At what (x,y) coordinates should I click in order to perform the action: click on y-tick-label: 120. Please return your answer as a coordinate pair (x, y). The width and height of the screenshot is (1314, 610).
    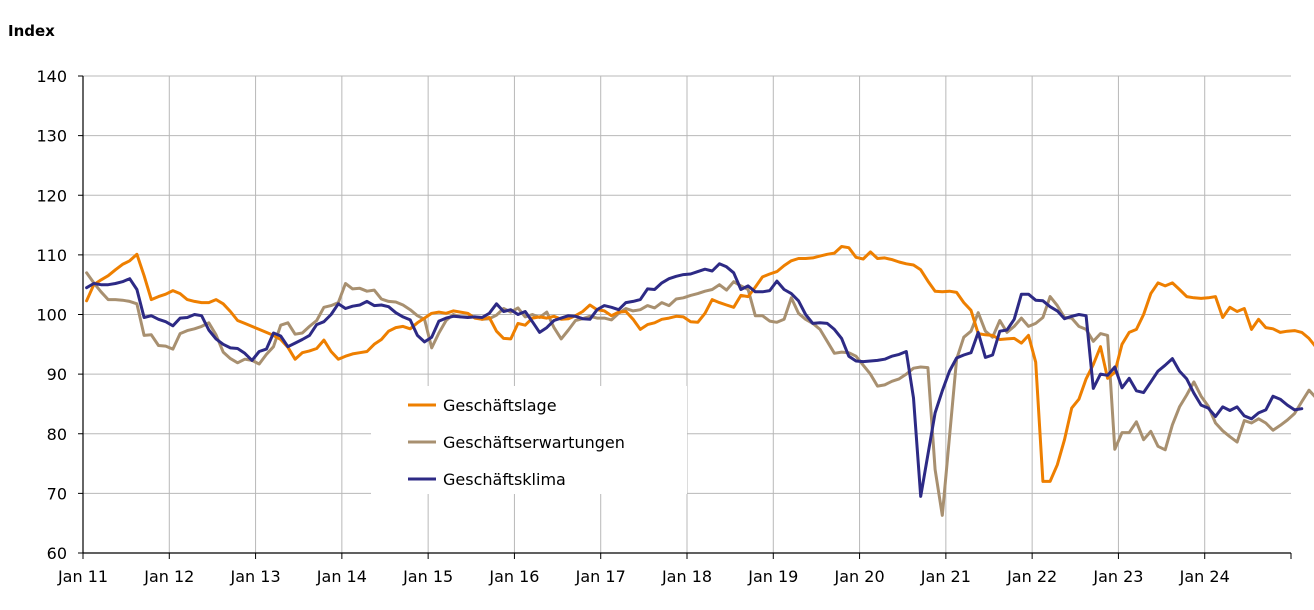
    Looking at the image, I should click on (51, 195).